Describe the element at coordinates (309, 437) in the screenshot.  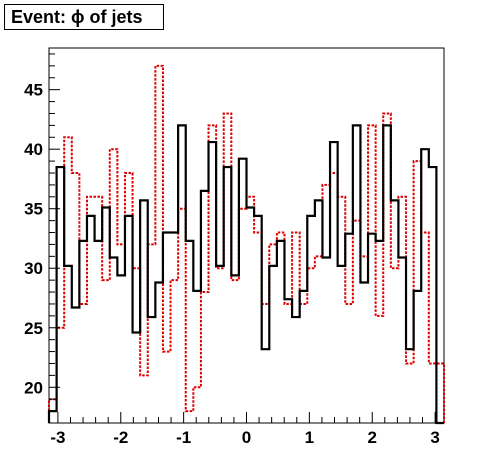
I see `x-tick-label: 1` at that location.